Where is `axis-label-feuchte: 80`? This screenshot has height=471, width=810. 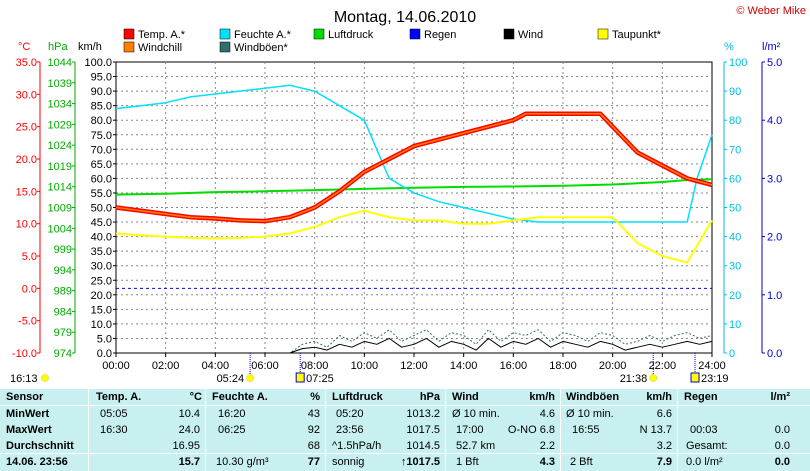 axis-label-feuchte: 80 is located at coordinates (735, 121).